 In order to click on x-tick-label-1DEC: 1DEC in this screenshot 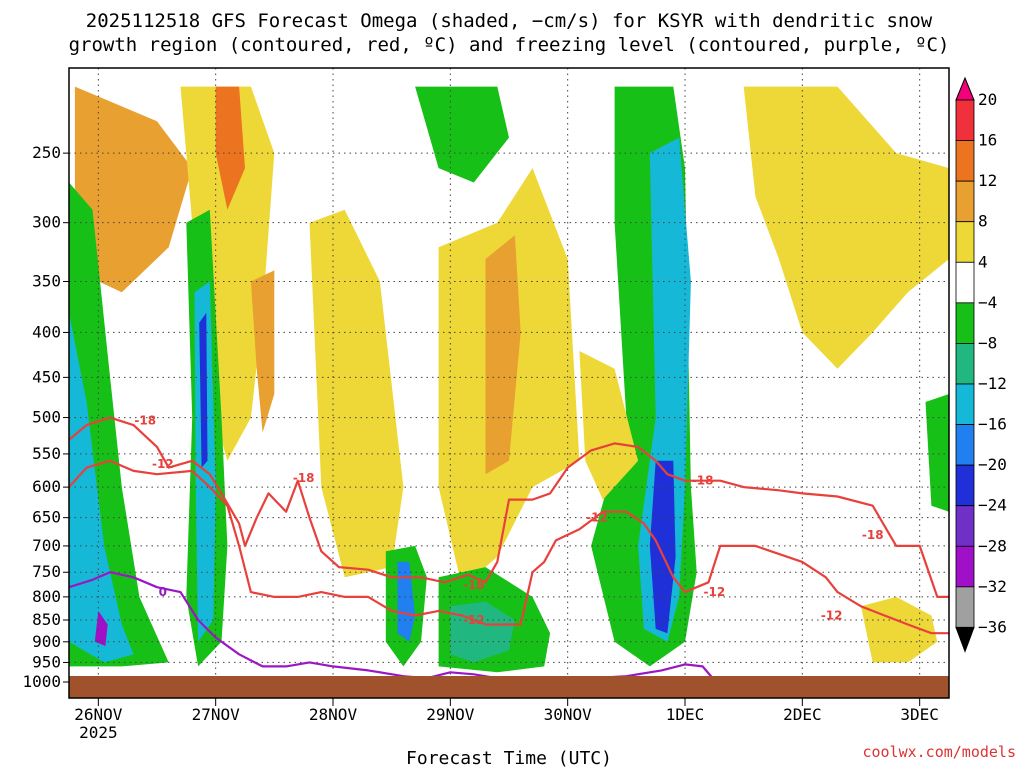, I will do `click(685, 714)`.